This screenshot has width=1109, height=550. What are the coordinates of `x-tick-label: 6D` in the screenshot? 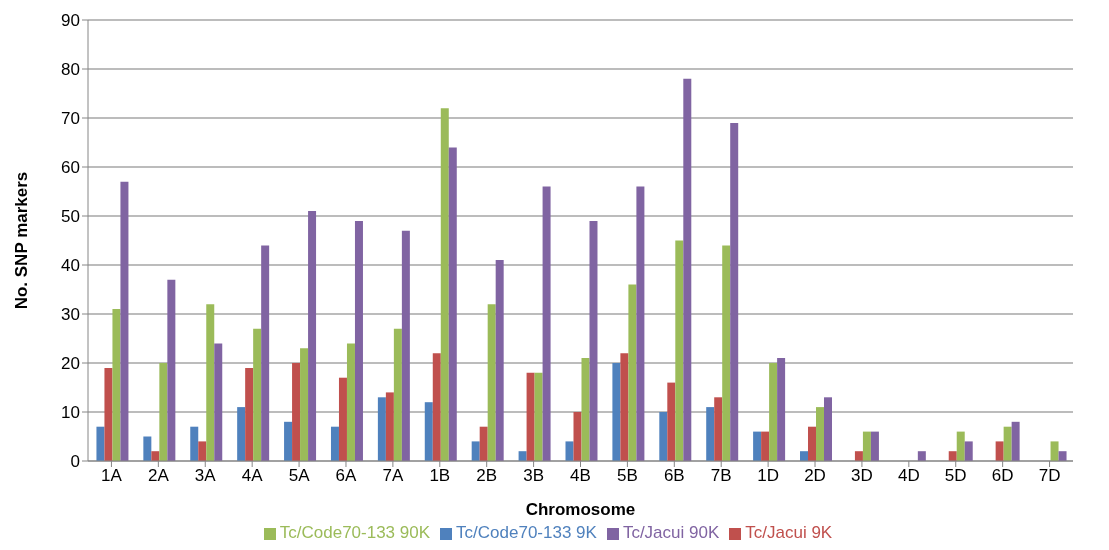 It's located at (1002, 476).